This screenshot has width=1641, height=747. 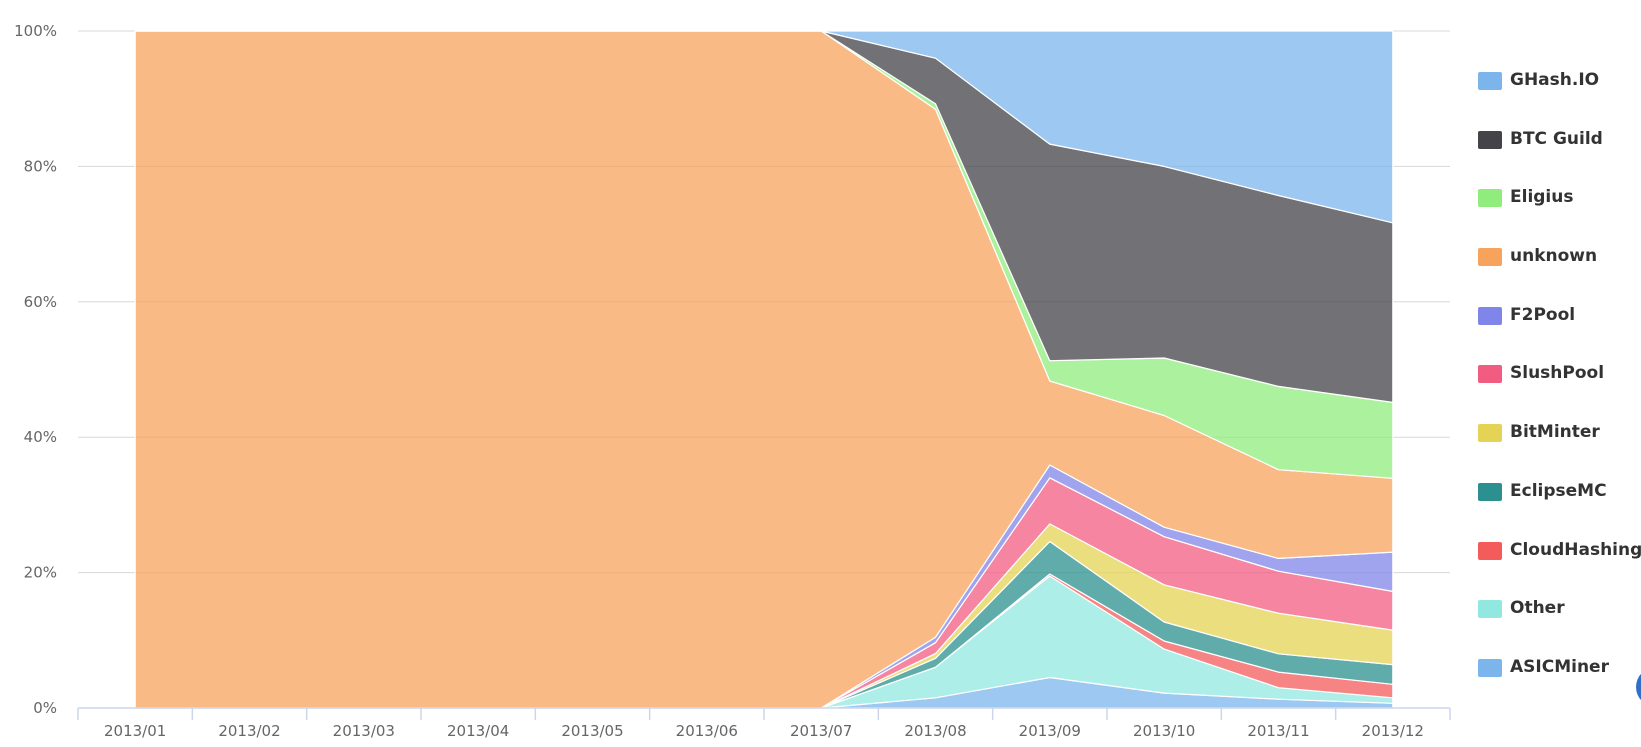 I want to click on x-tick-label: 2013/12, so click(x=1393, y=731).